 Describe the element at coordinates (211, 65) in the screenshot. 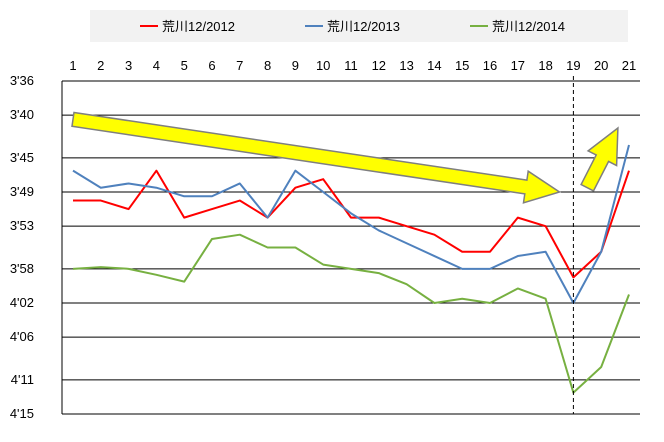

I see `x-tick-label: 6` at that location.